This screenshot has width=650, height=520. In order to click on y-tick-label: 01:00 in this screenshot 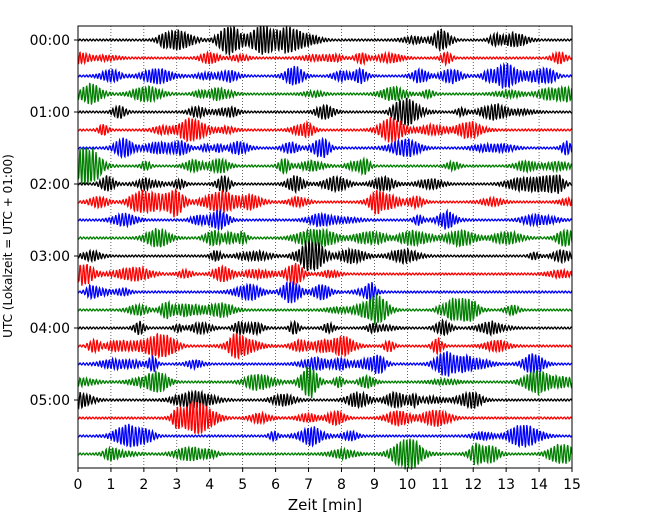, I will do `click(50, 113)`.